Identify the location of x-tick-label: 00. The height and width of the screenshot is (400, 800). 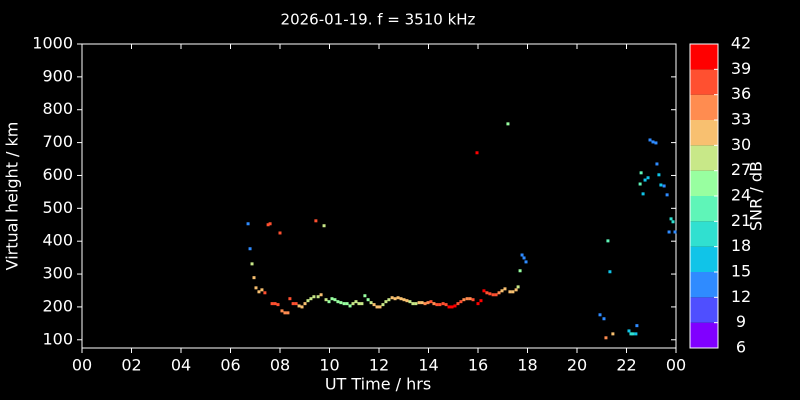
(82, 365).